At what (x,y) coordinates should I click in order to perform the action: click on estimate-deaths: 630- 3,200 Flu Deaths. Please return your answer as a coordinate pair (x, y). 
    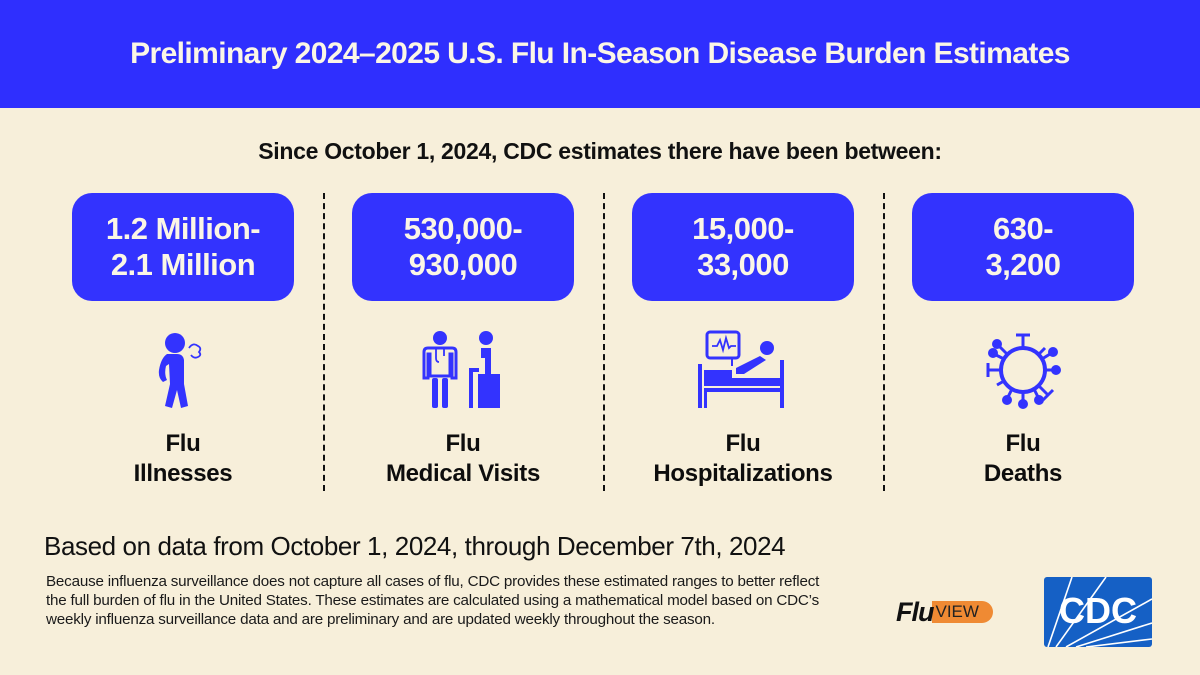
    Looking at the image, I should click on (1023, 341).